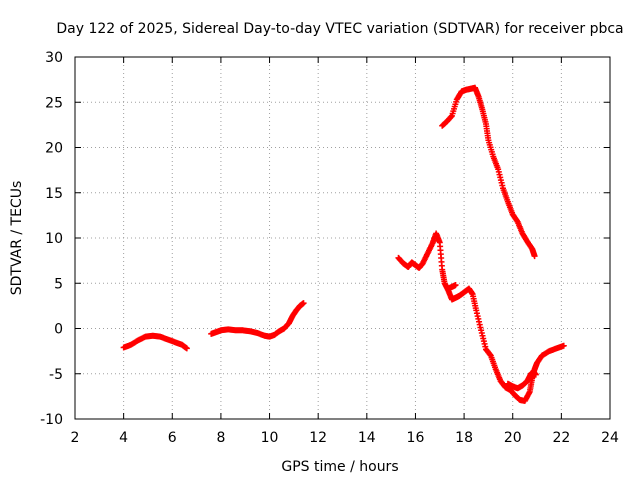  I want to click on x-tick-label: 24, so click(610, 438).